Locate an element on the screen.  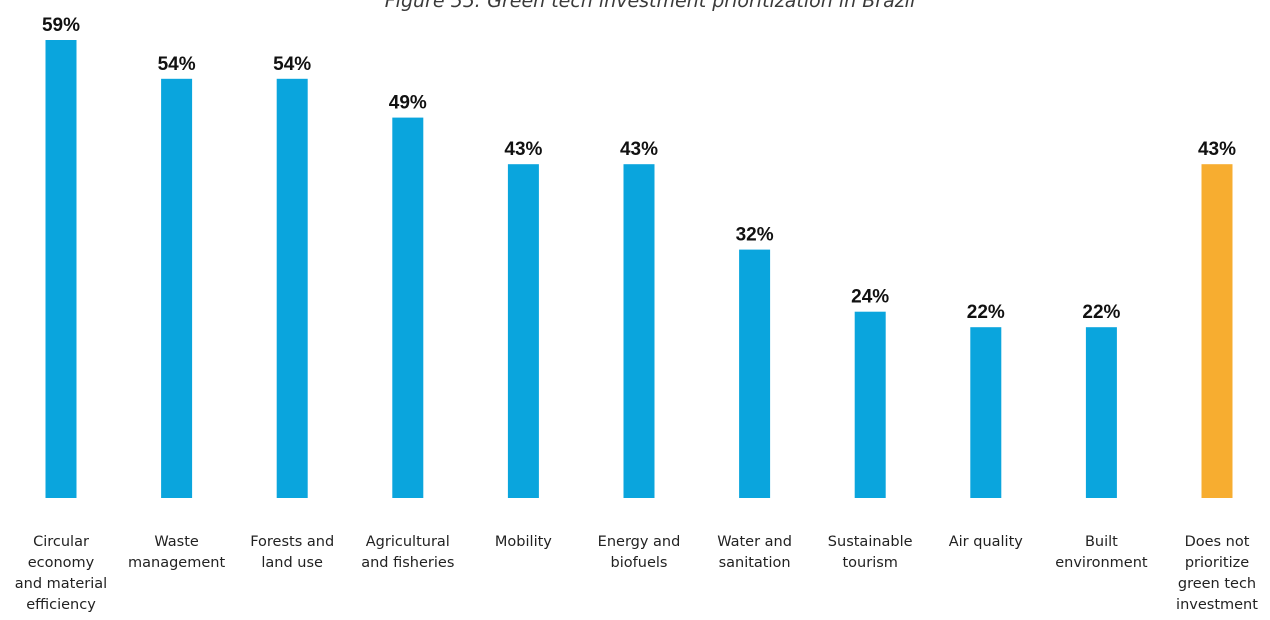
category-label-5: Mobility is located at coordinates (523, 542).